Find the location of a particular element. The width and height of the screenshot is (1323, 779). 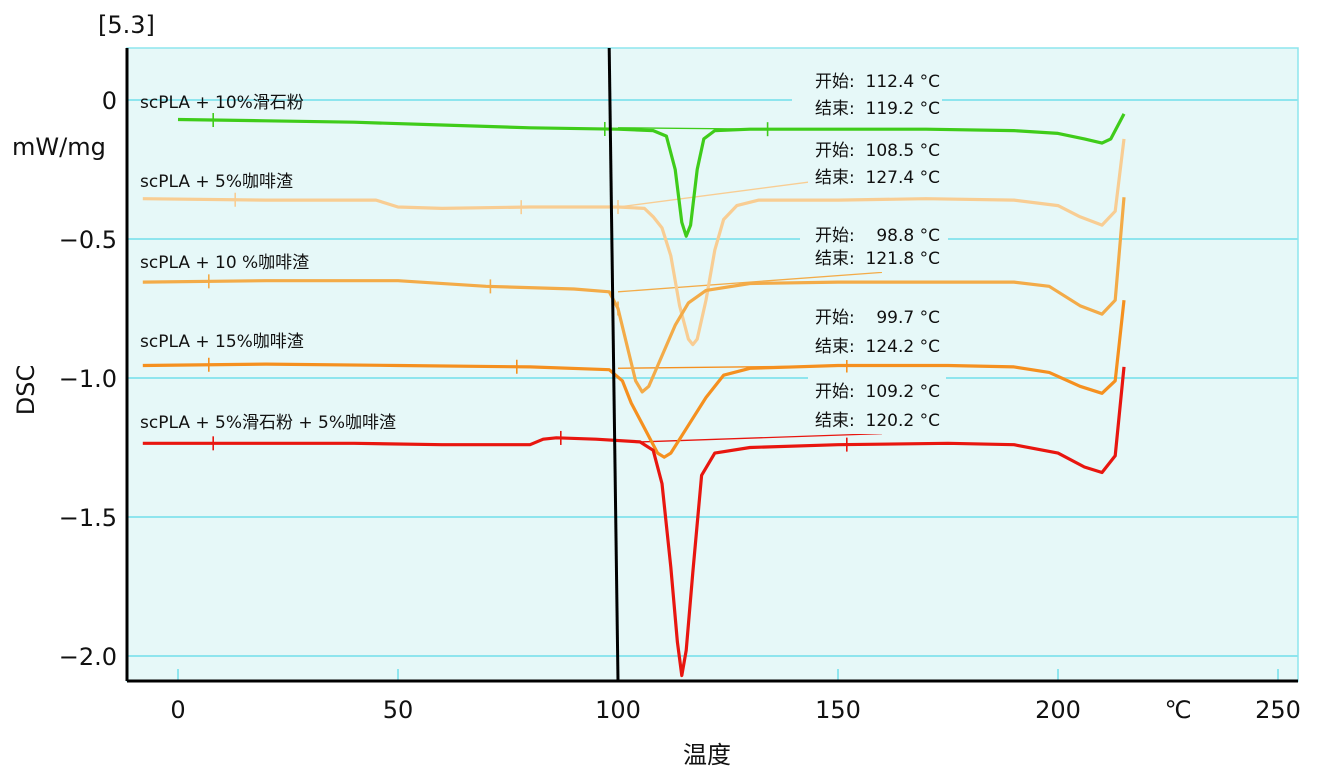

end-value: 120.2 °C is located at coordinates (903, 421).